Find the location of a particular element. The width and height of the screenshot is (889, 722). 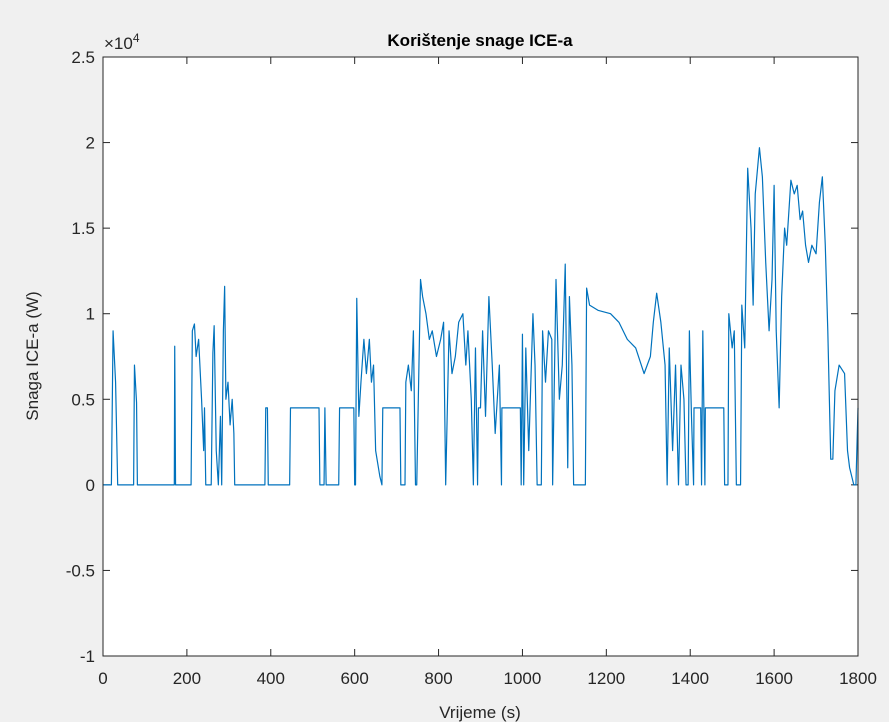

x-tick-label: 600 is located at coordinates (354, 678).